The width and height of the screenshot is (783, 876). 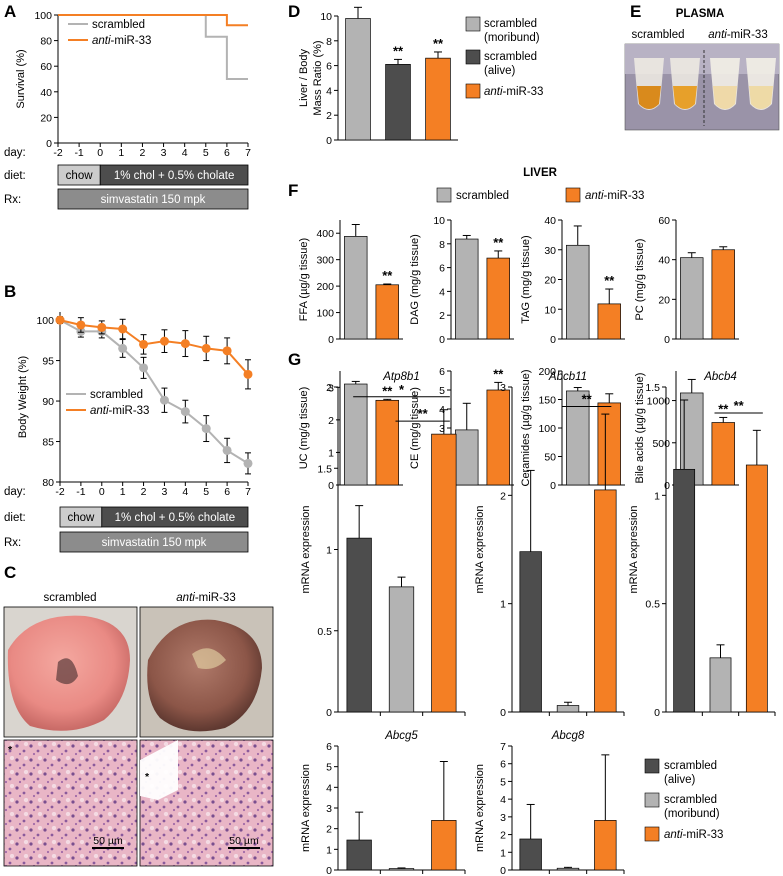 I want to click on timeline-a-day-tick: 1, so click(x=121, y=153).